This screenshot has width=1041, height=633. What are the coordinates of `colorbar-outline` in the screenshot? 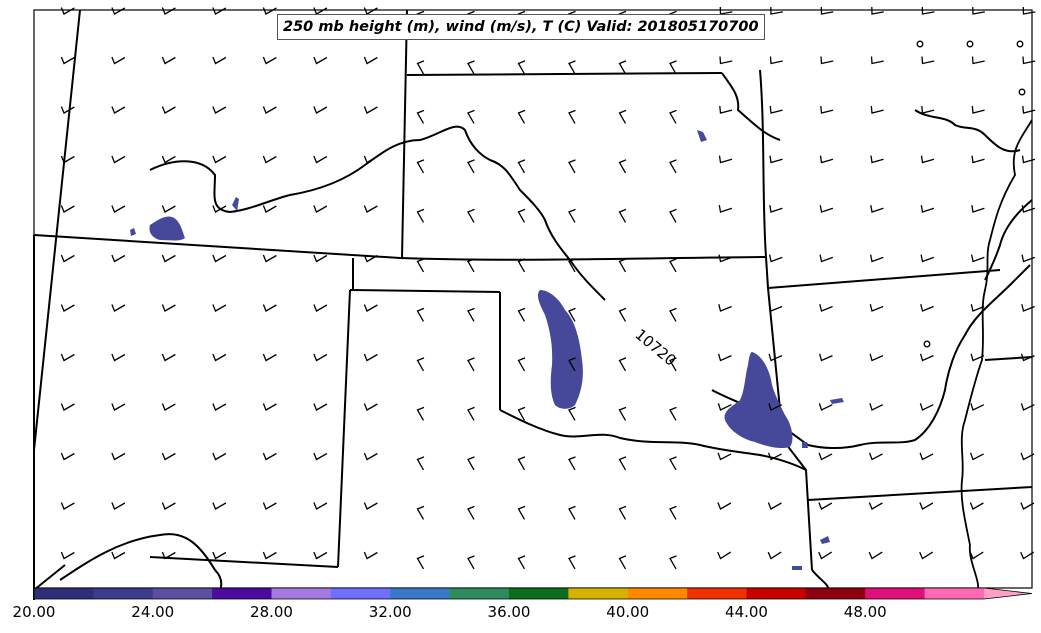 It's located at (533, 593).